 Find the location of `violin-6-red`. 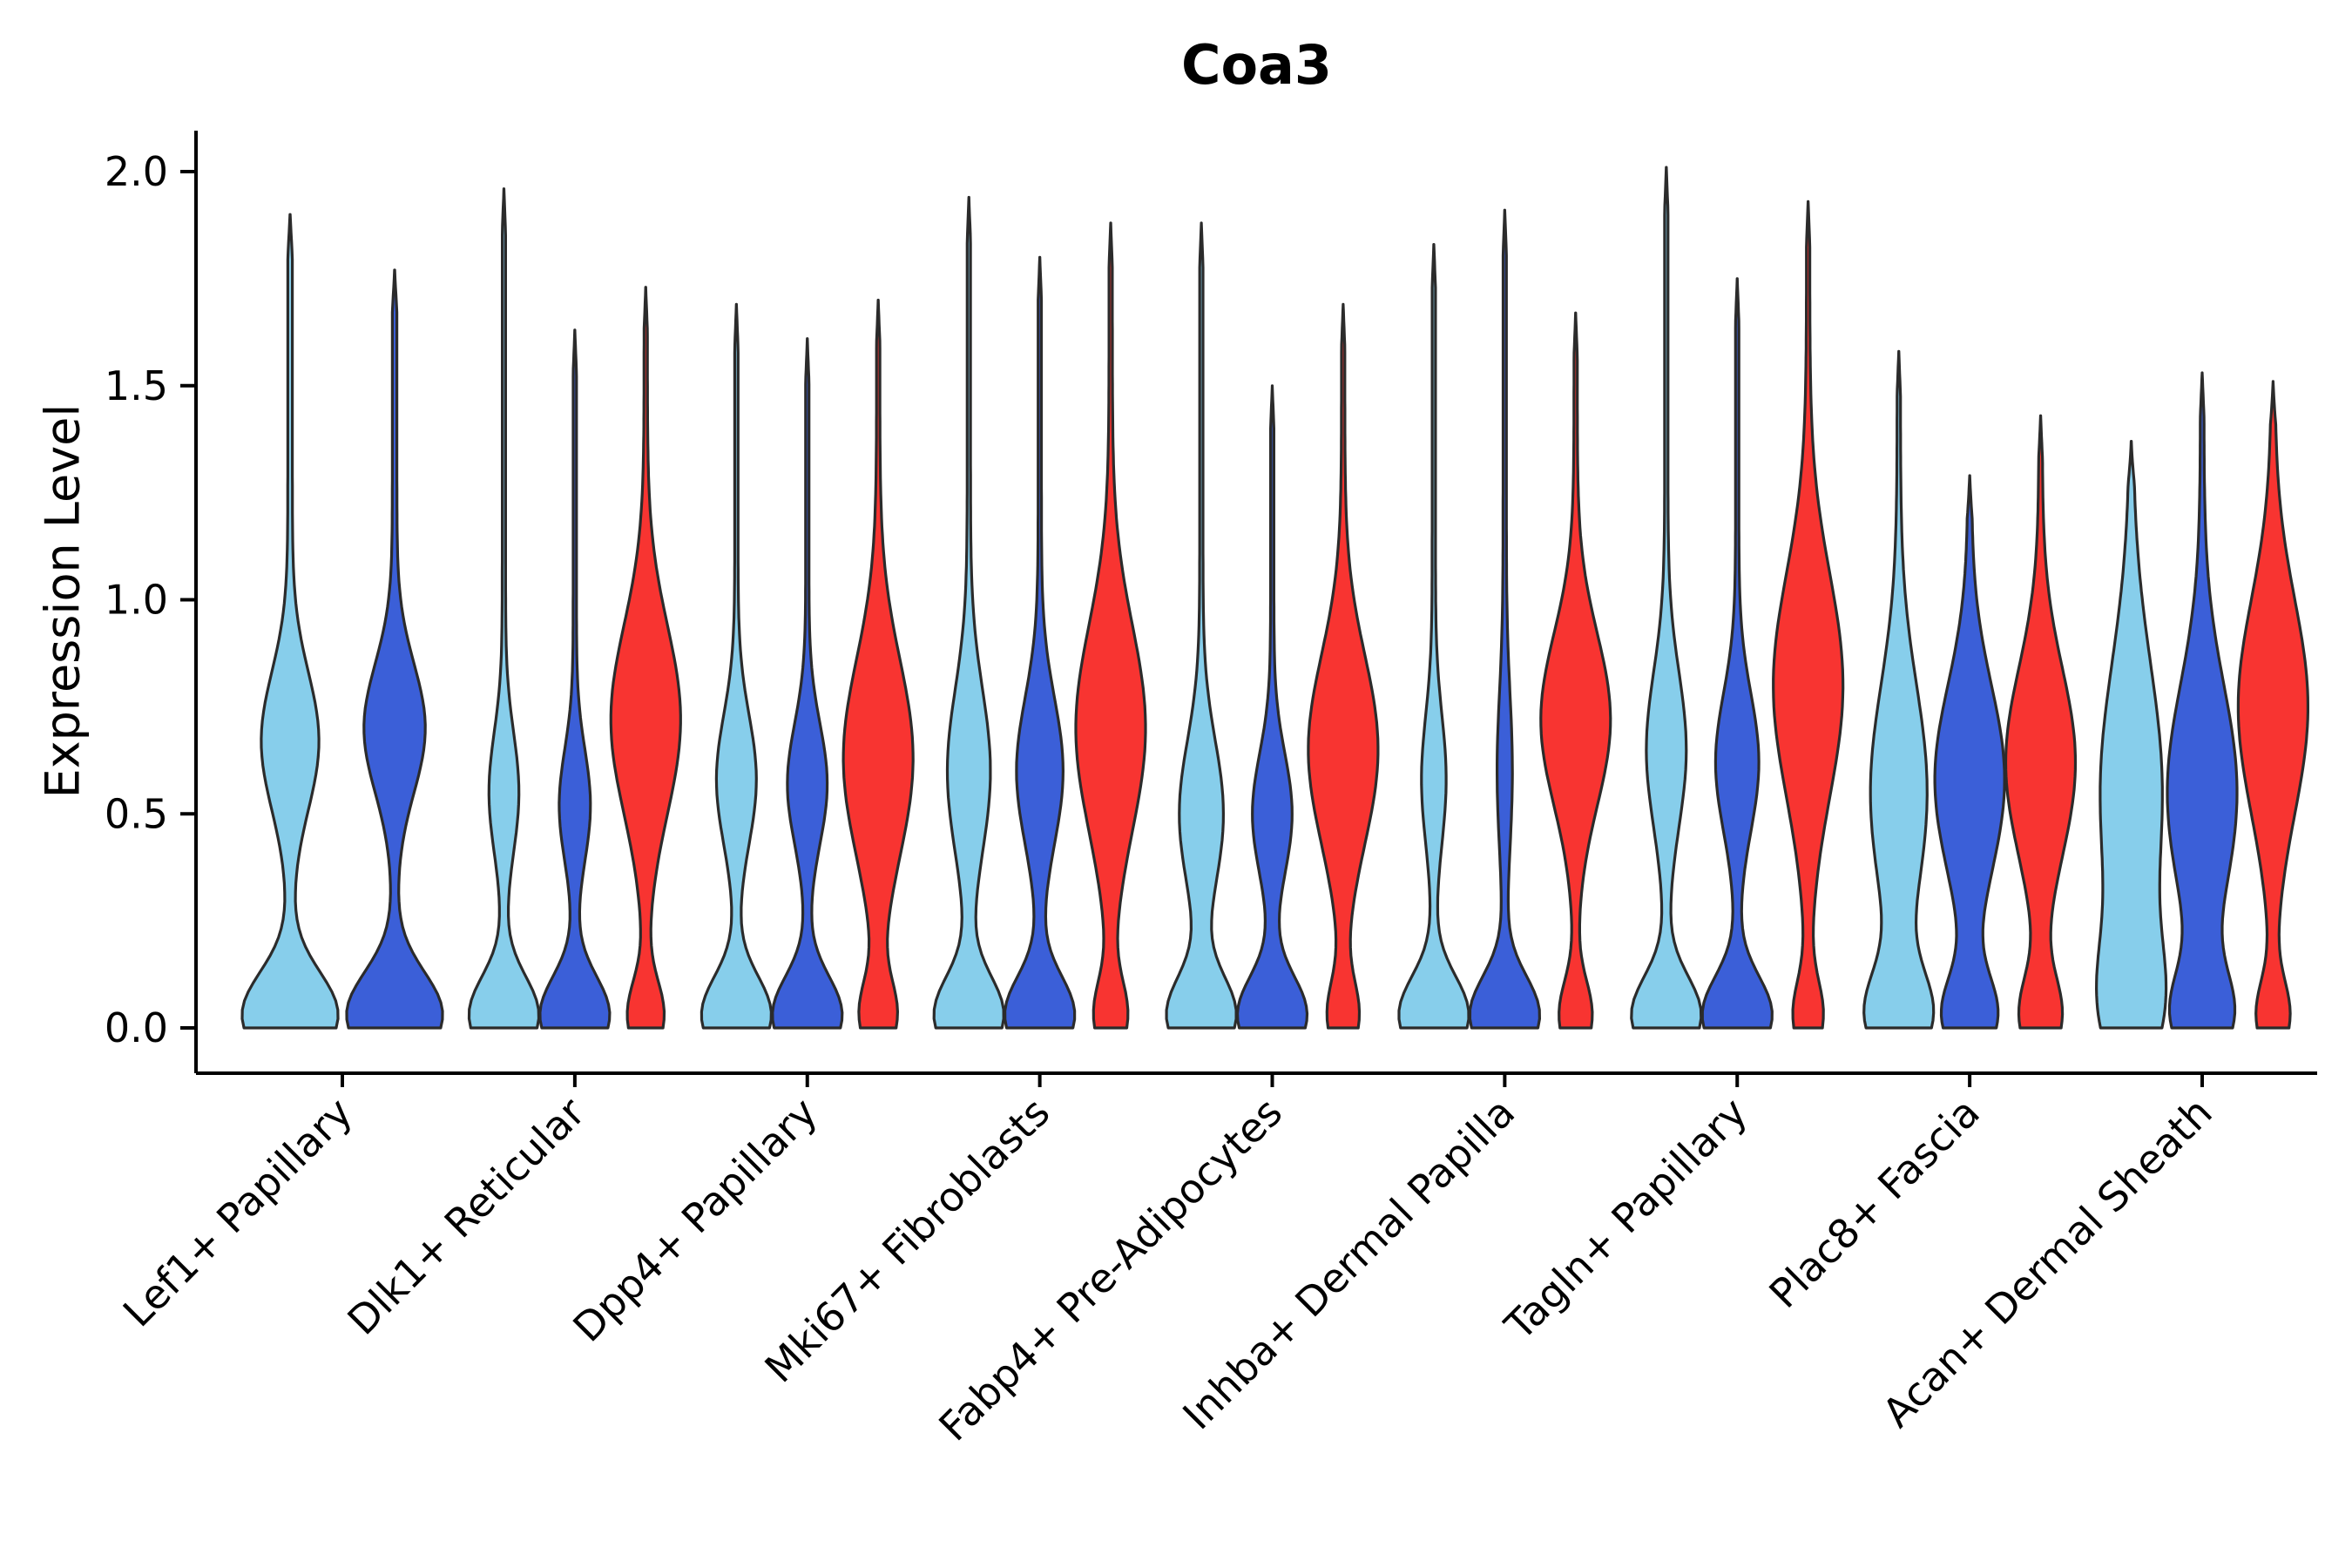

violin-6-red is located at coordinates (1808, 614).